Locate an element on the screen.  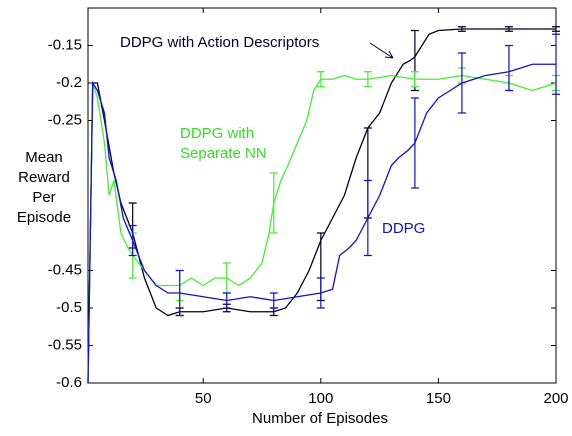
y-tick-label: -0.5 is located at coordinates (69, 307).